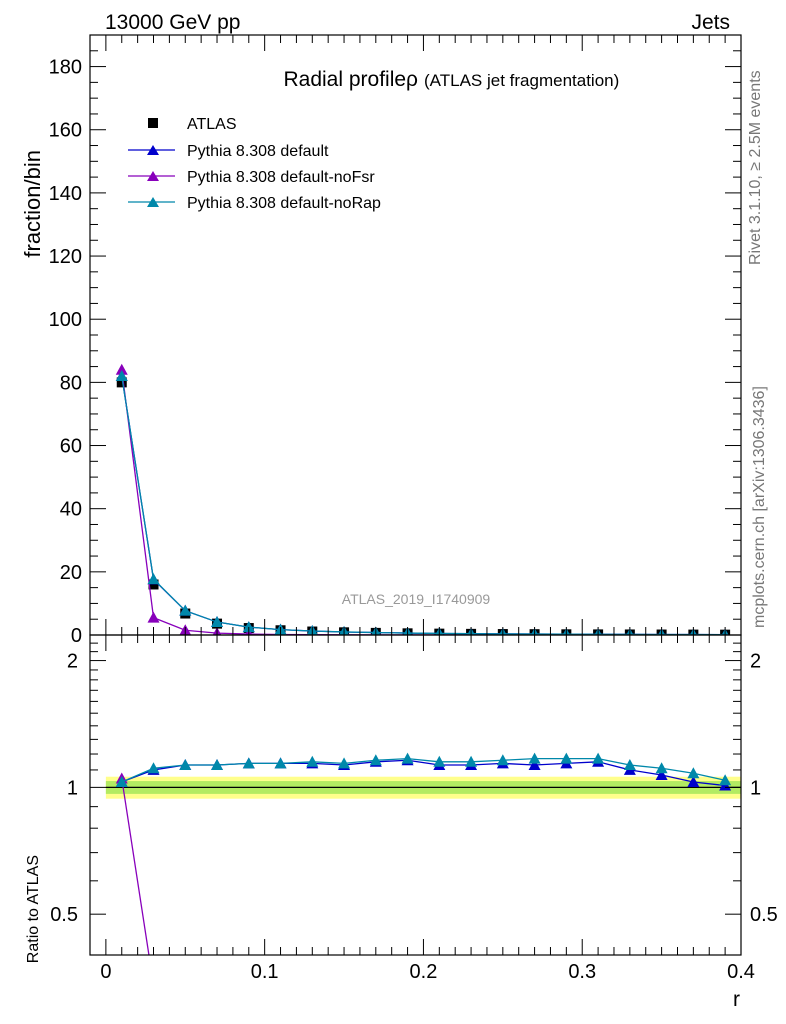 This screenshot has height=1024, width=786. What do you see at coordinates (755, 167) in the screenshot?
I see `rivet-label: Rivet 3.1.10, ≥ 2.5M events` at bounding box center [755, 167].